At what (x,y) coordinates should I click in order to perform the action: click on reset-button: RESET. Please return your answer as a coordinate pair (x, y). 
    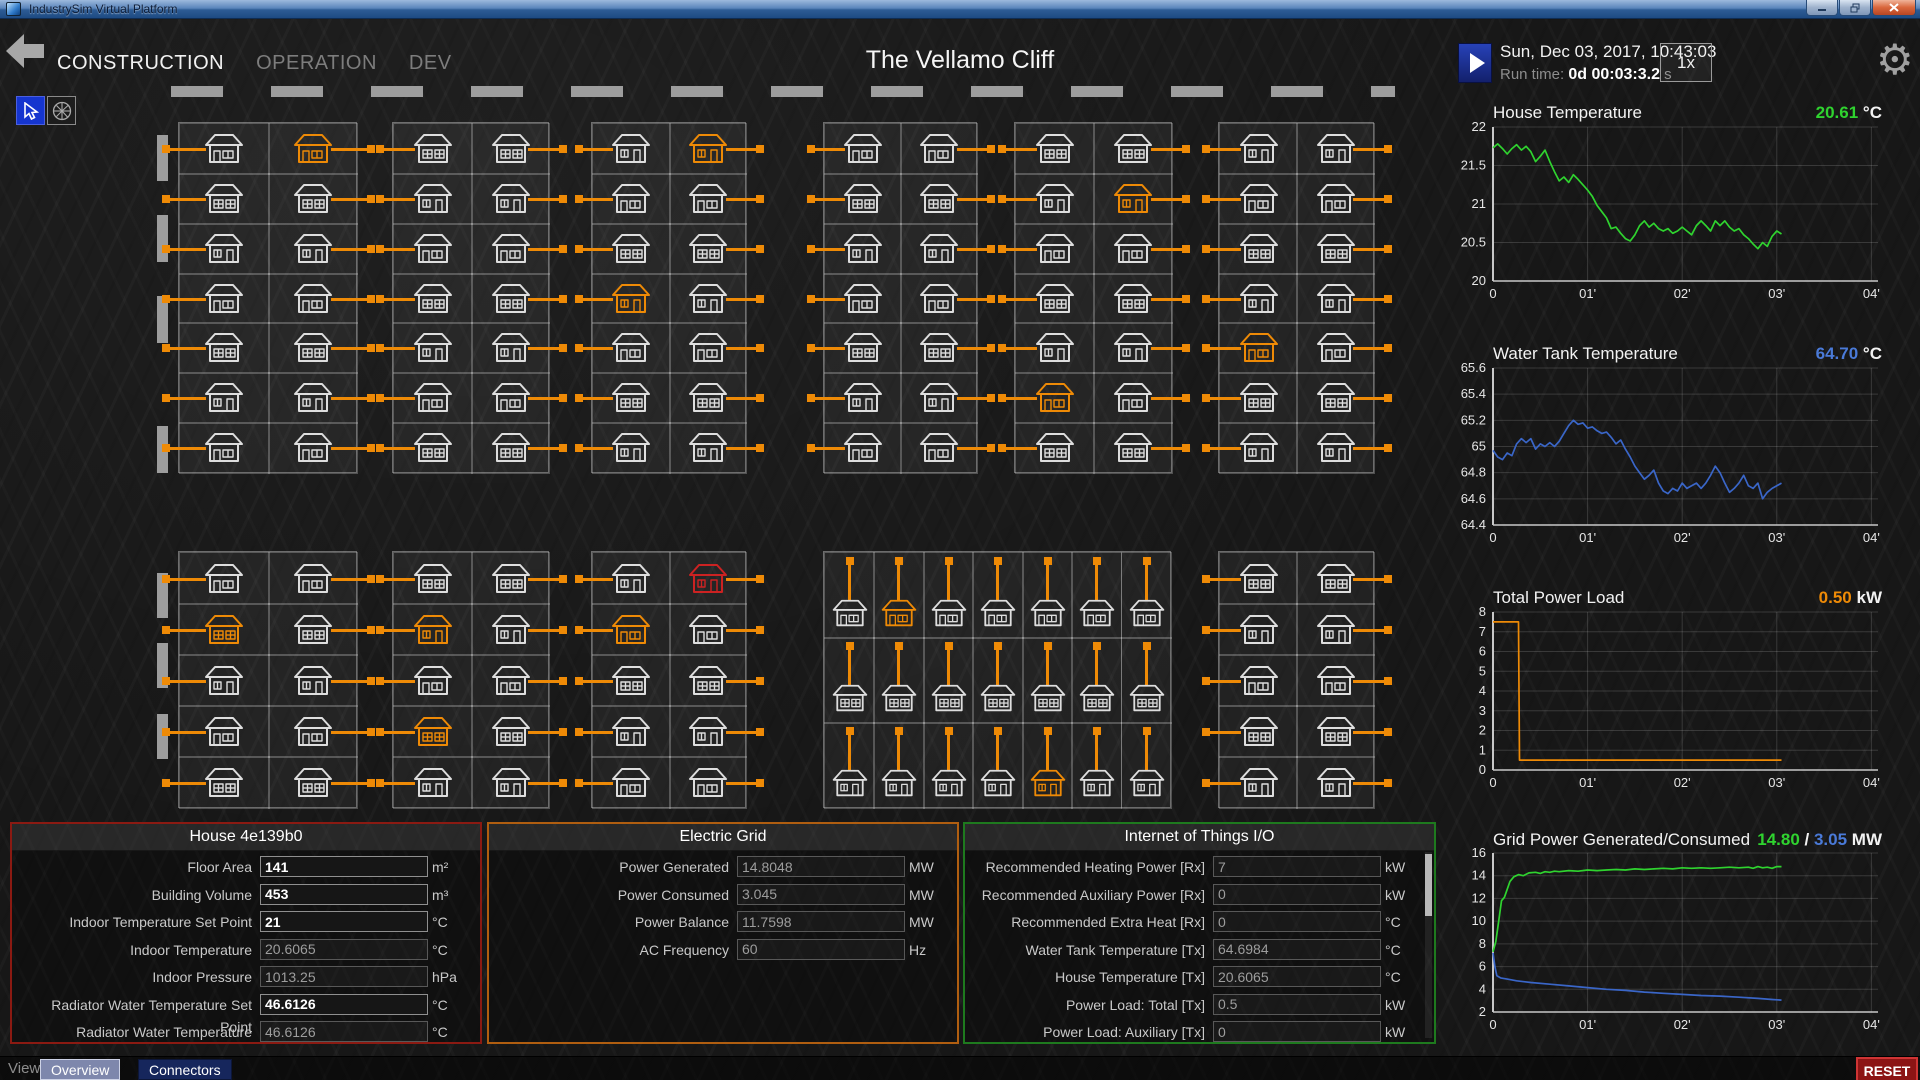
    Looking at the image, I should click on (1887, 1068).